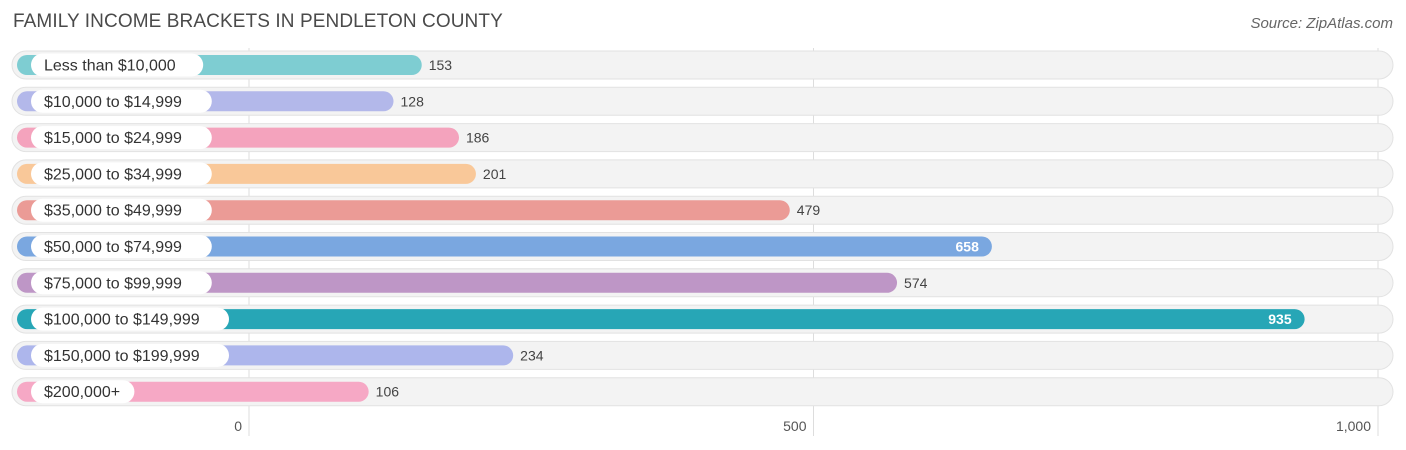  What do you see at coordinates (495, 174) in the screenshot?
I see `value-label: 201` at bounding box center [495, 174].